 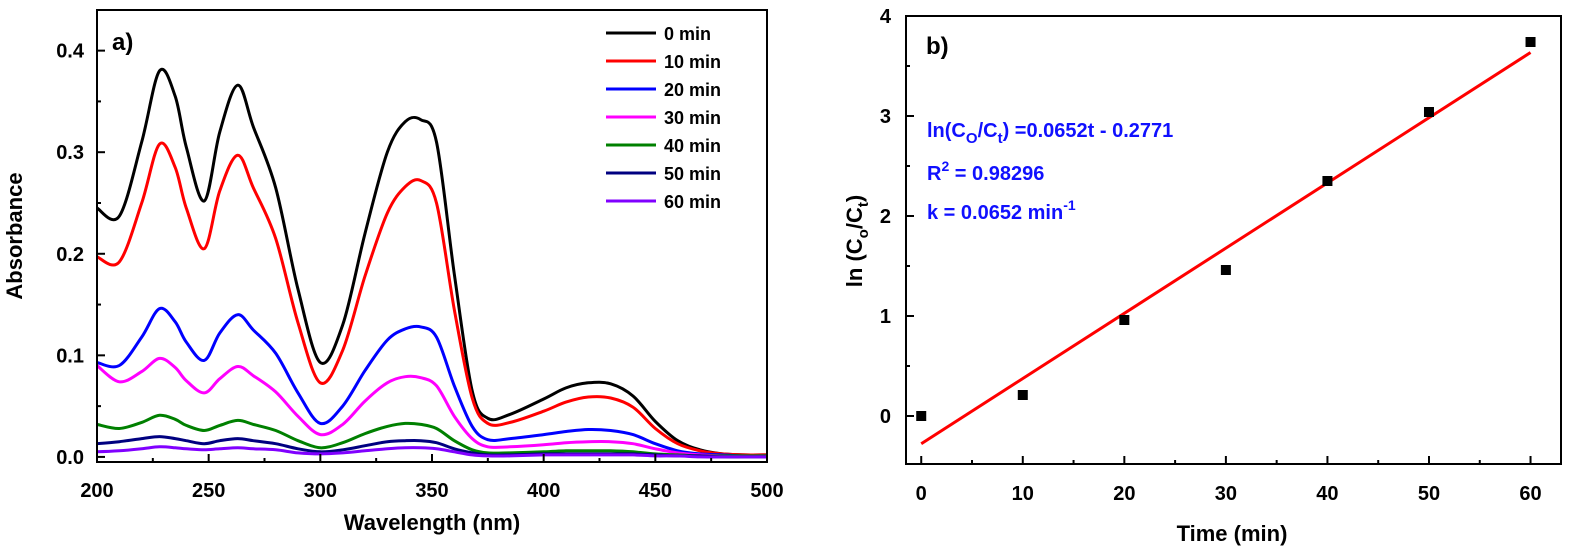 What do you see at coordinates (692, 118) in the screenshot?
I see `legend-label-3: 30 min` at bounding box center [692, 118].